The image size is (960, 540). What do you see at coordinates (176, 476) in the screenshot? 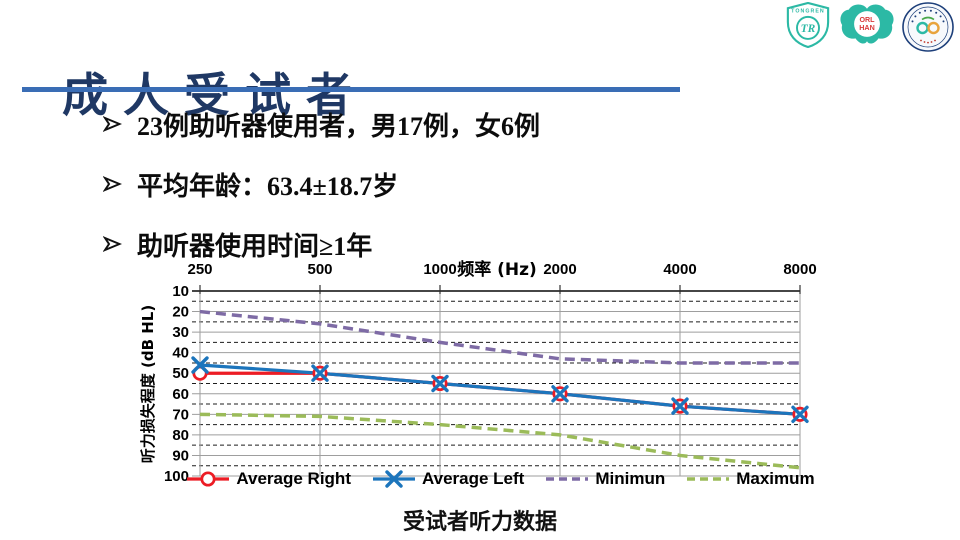
I see `y-tick-label: 100` at bounding box center [176, 476].